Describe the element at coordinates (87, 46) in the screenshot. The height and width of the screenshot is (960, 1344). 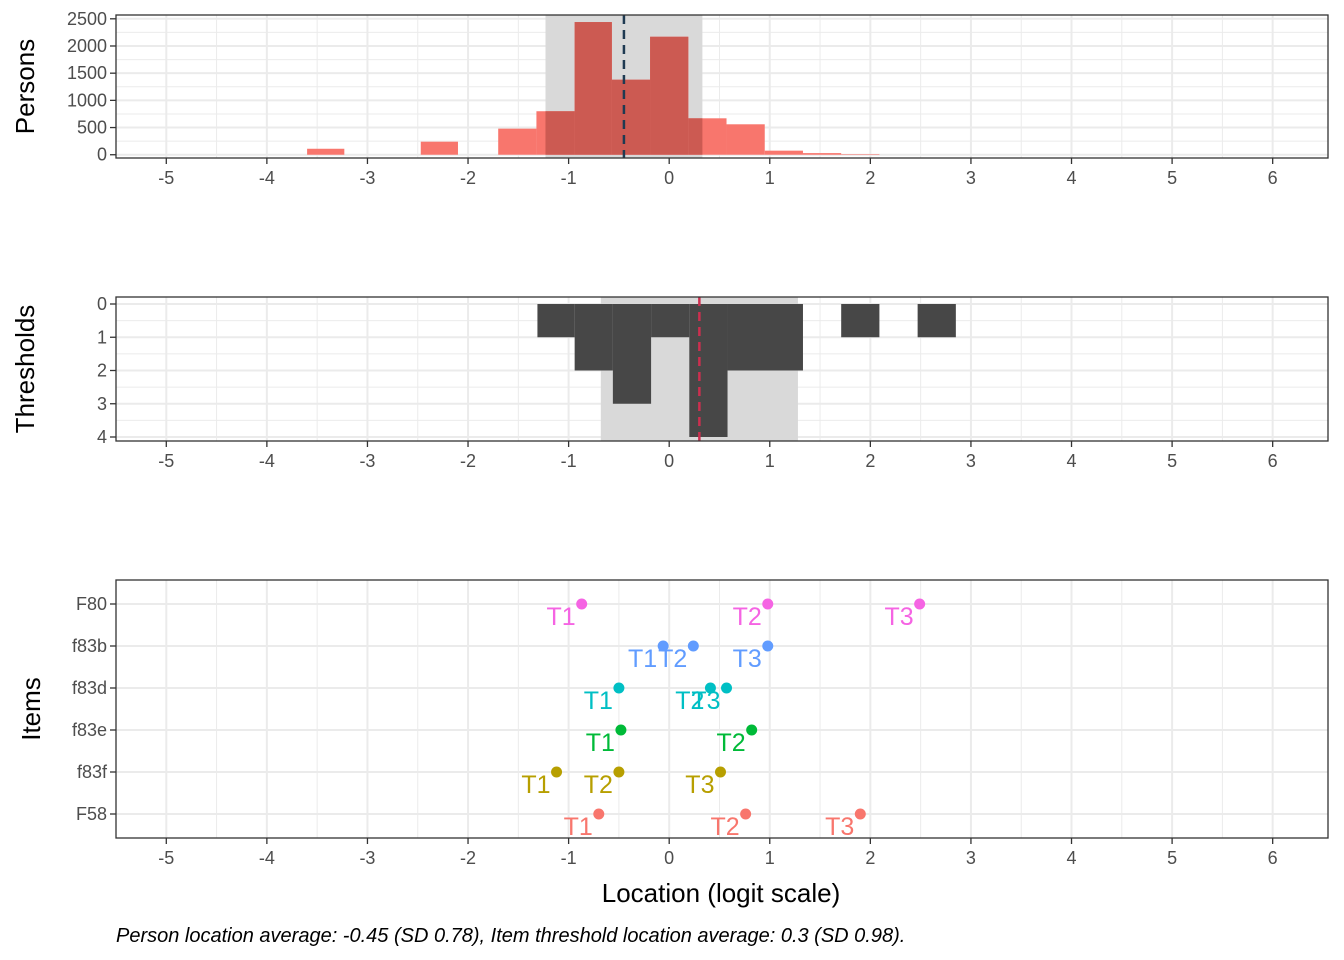
I see `y-tick-label: 2000` at that location.